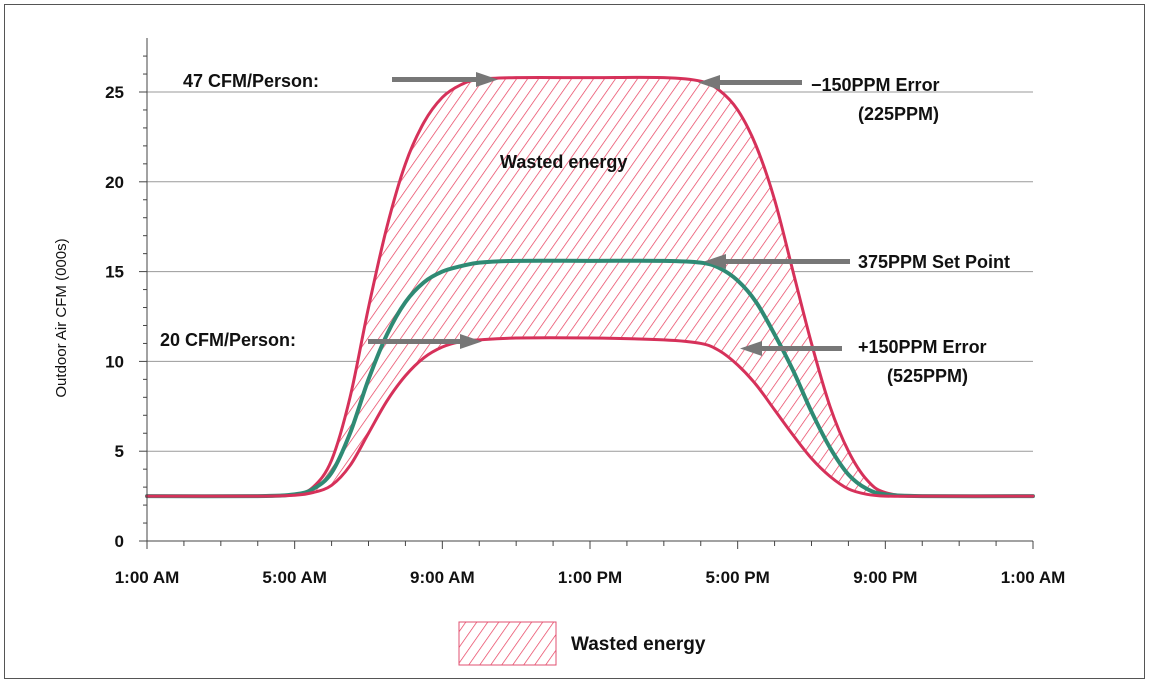 The height and width of the screenshot is (683, 1151). What do you see at coordinates (114, 317) in the screenshot?
I see `y-tick-labels: 0 5 10 15 20 25` at bounding box center [114, 317].